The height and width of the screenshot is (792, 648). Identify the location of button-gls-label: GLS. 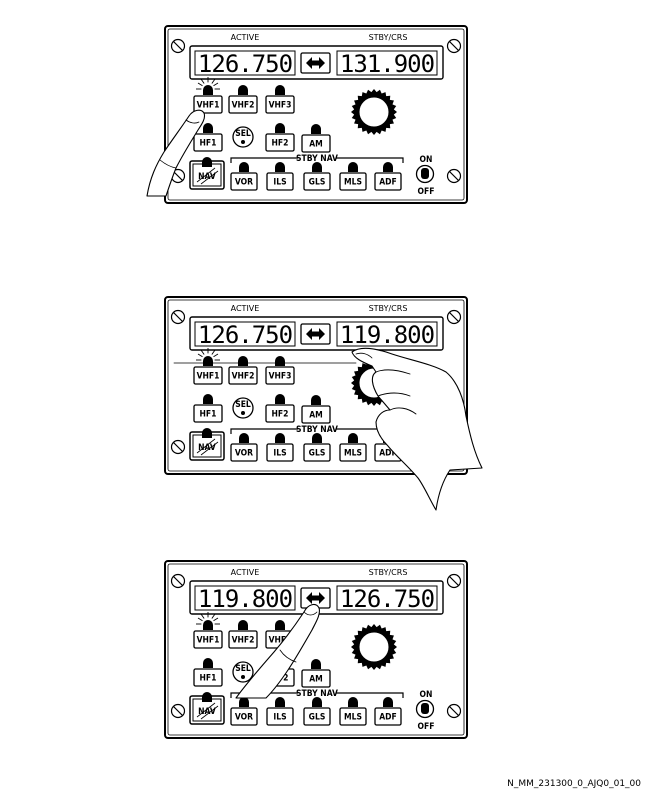
(317, 718).